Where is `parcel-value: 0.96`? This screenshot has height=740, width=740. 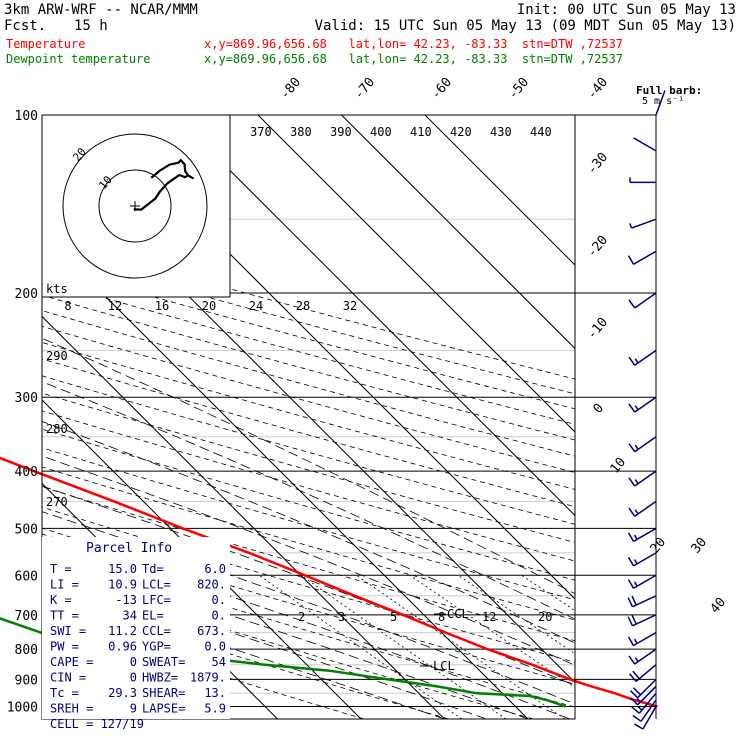 parcel-value: 0.96 is located at coordinates (122, 647).